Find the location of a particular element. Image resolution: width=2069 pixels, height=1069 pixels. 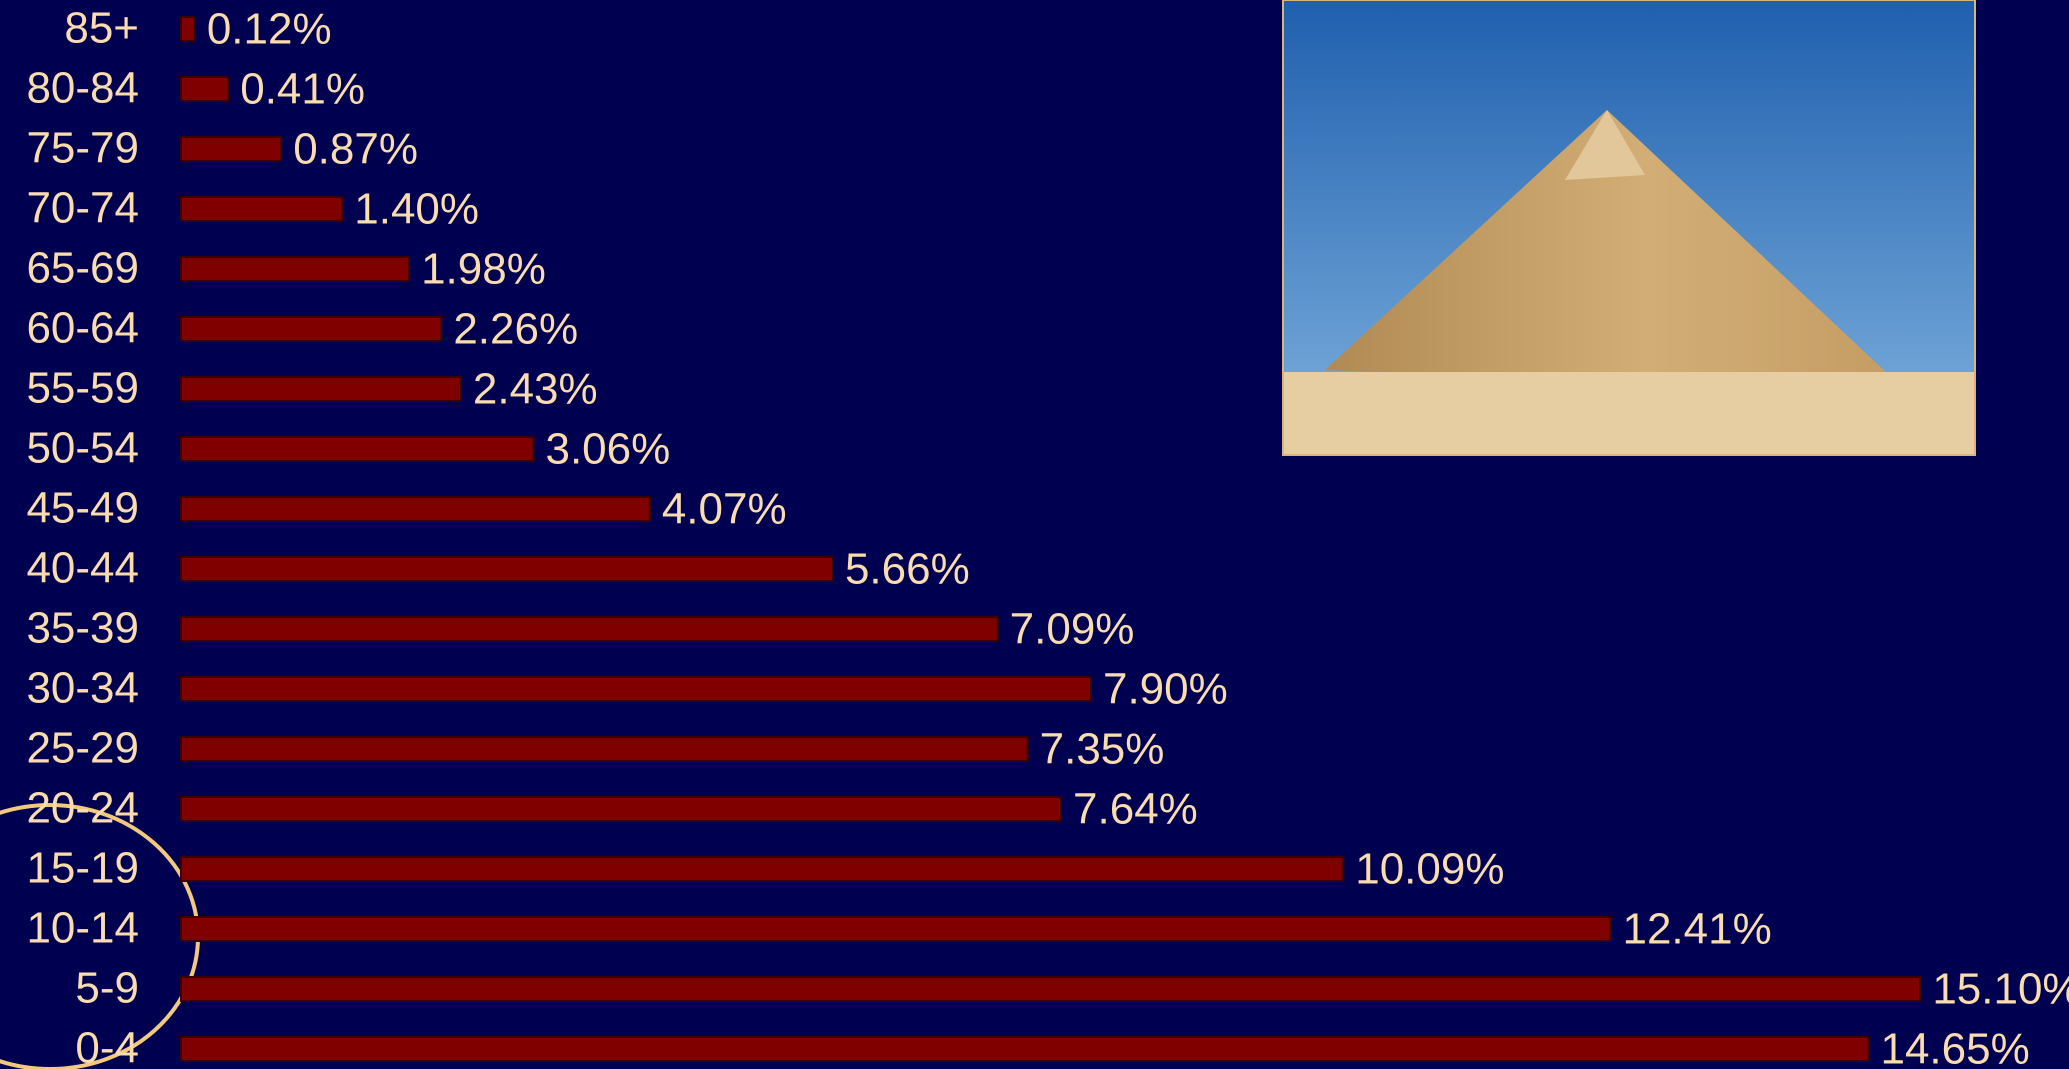

value-label: 12.41% is located at coordinates (1696, 929).